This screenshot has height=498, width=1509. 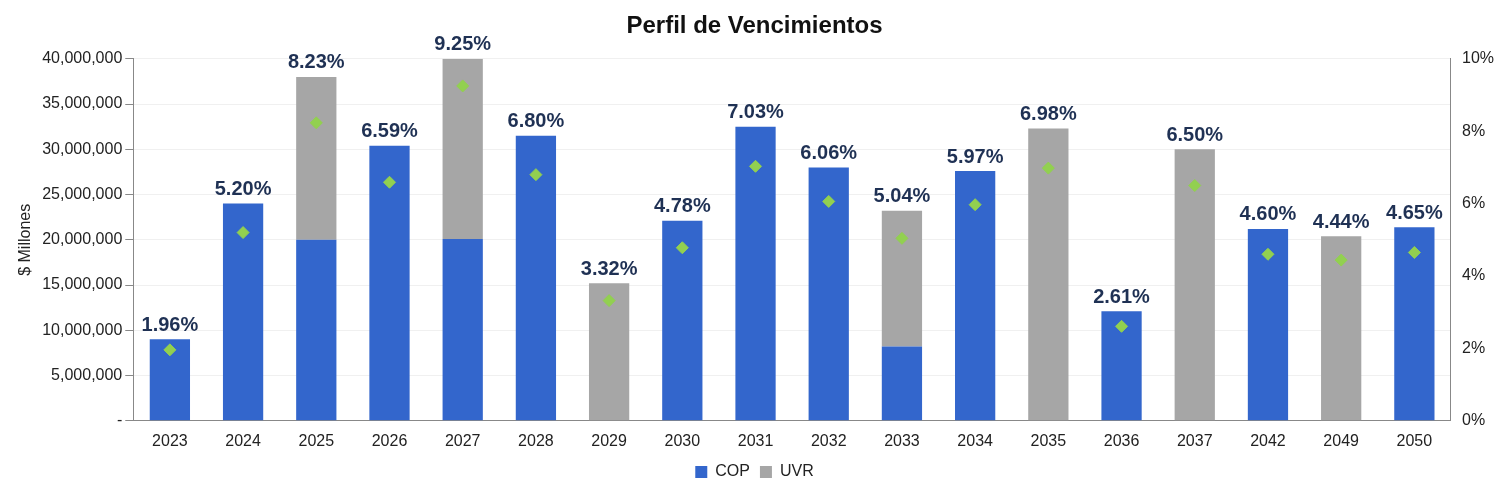 What do you see at coordinates (316, 61) in the screenshot?
I see `data-label: 8.23%` at bounding box center [316, 61].